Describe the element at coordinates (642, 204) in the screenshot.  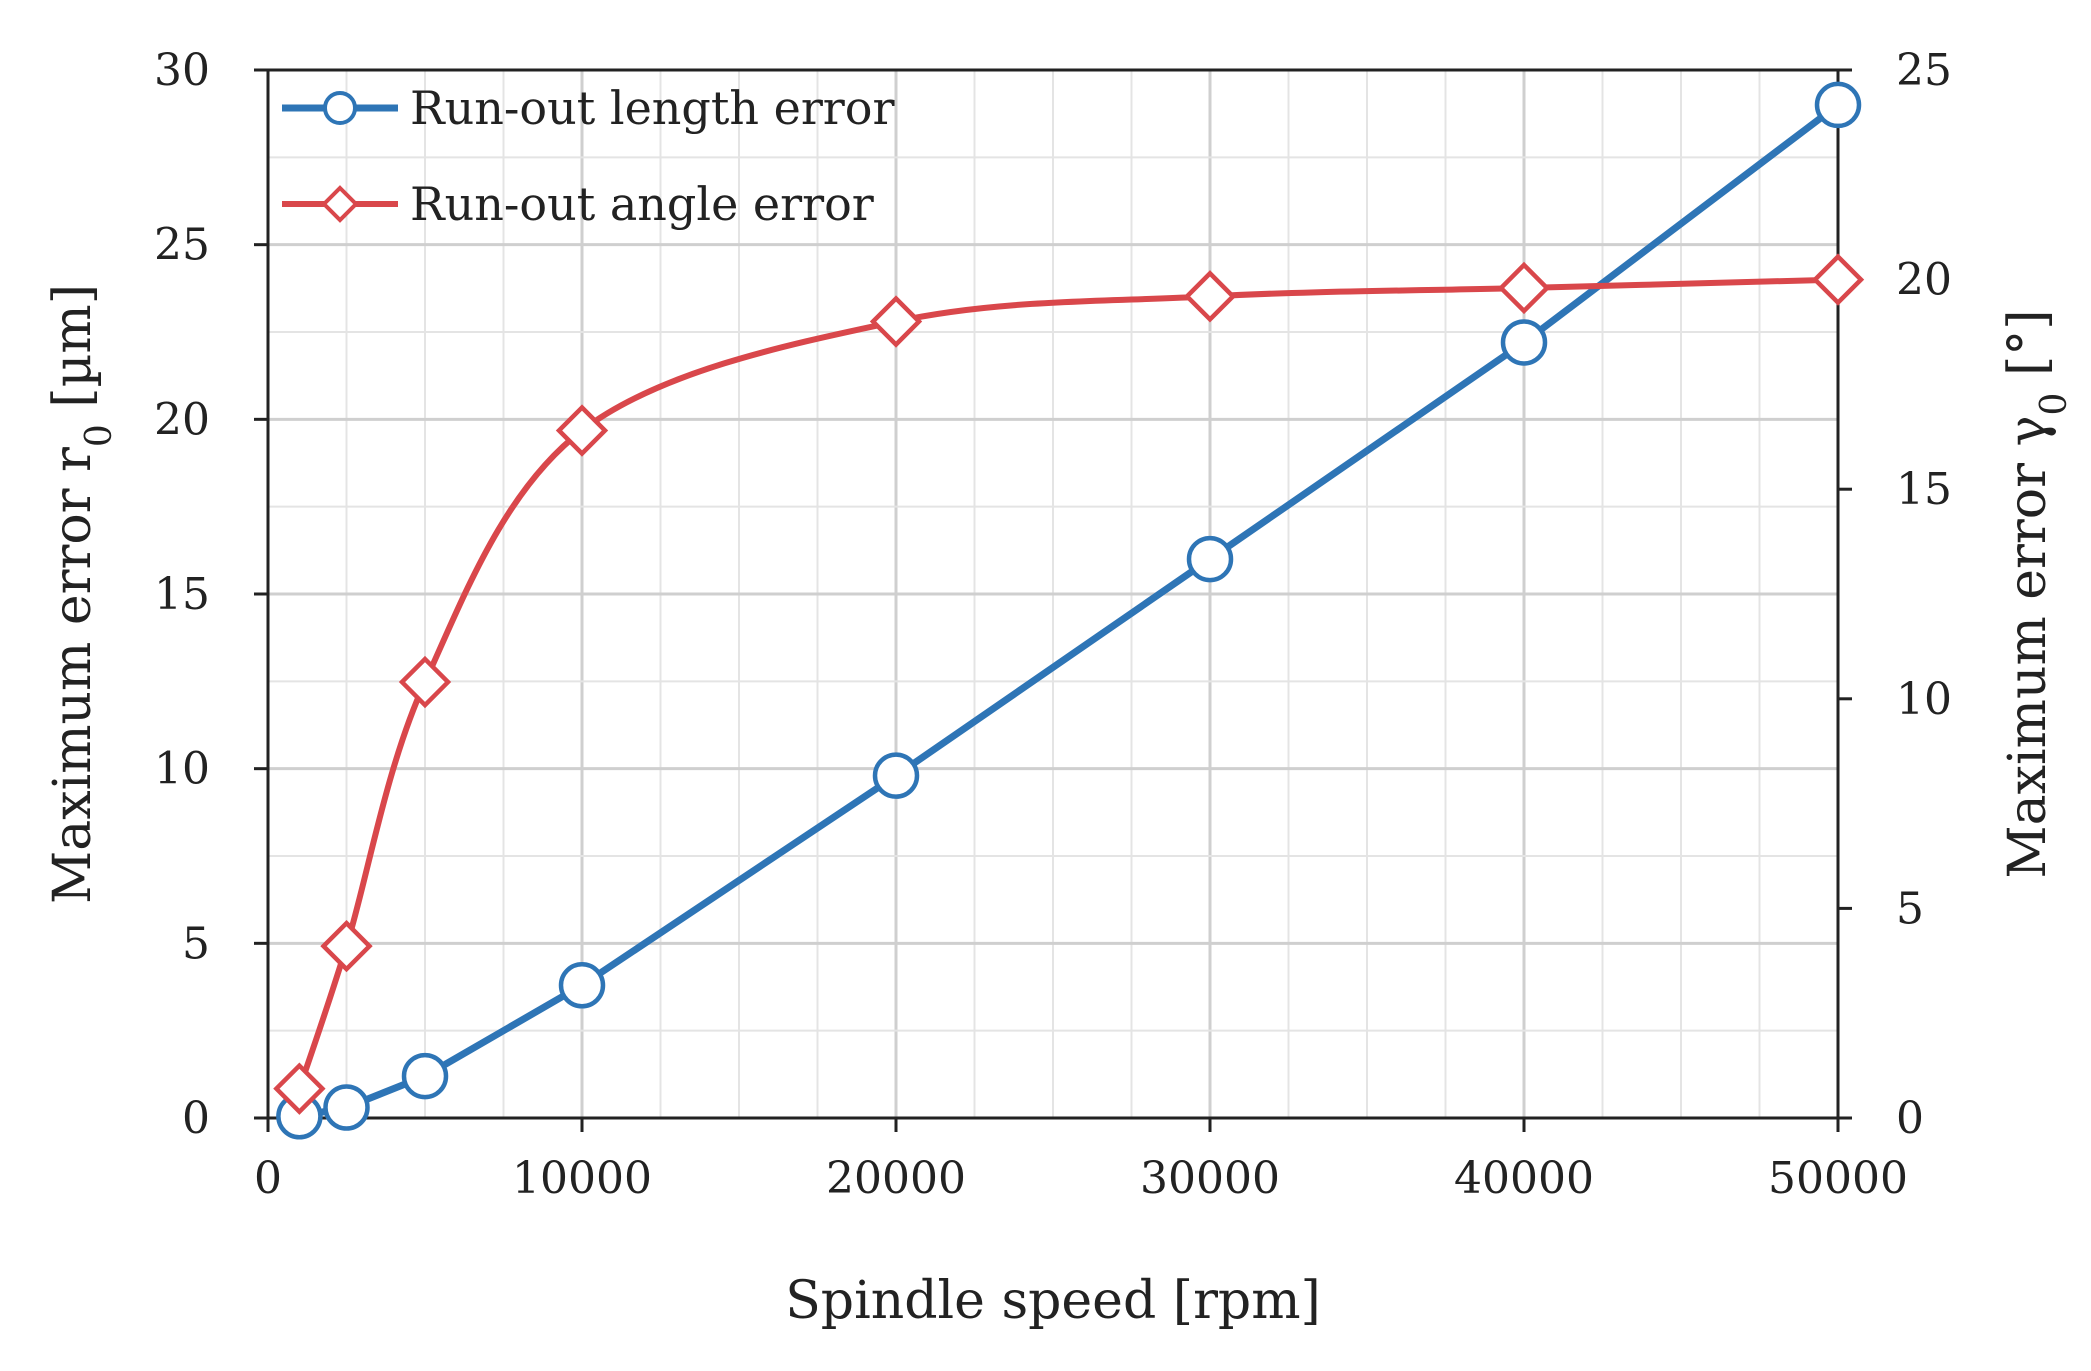
I see `legend-label: Run-out angle error` at that location.